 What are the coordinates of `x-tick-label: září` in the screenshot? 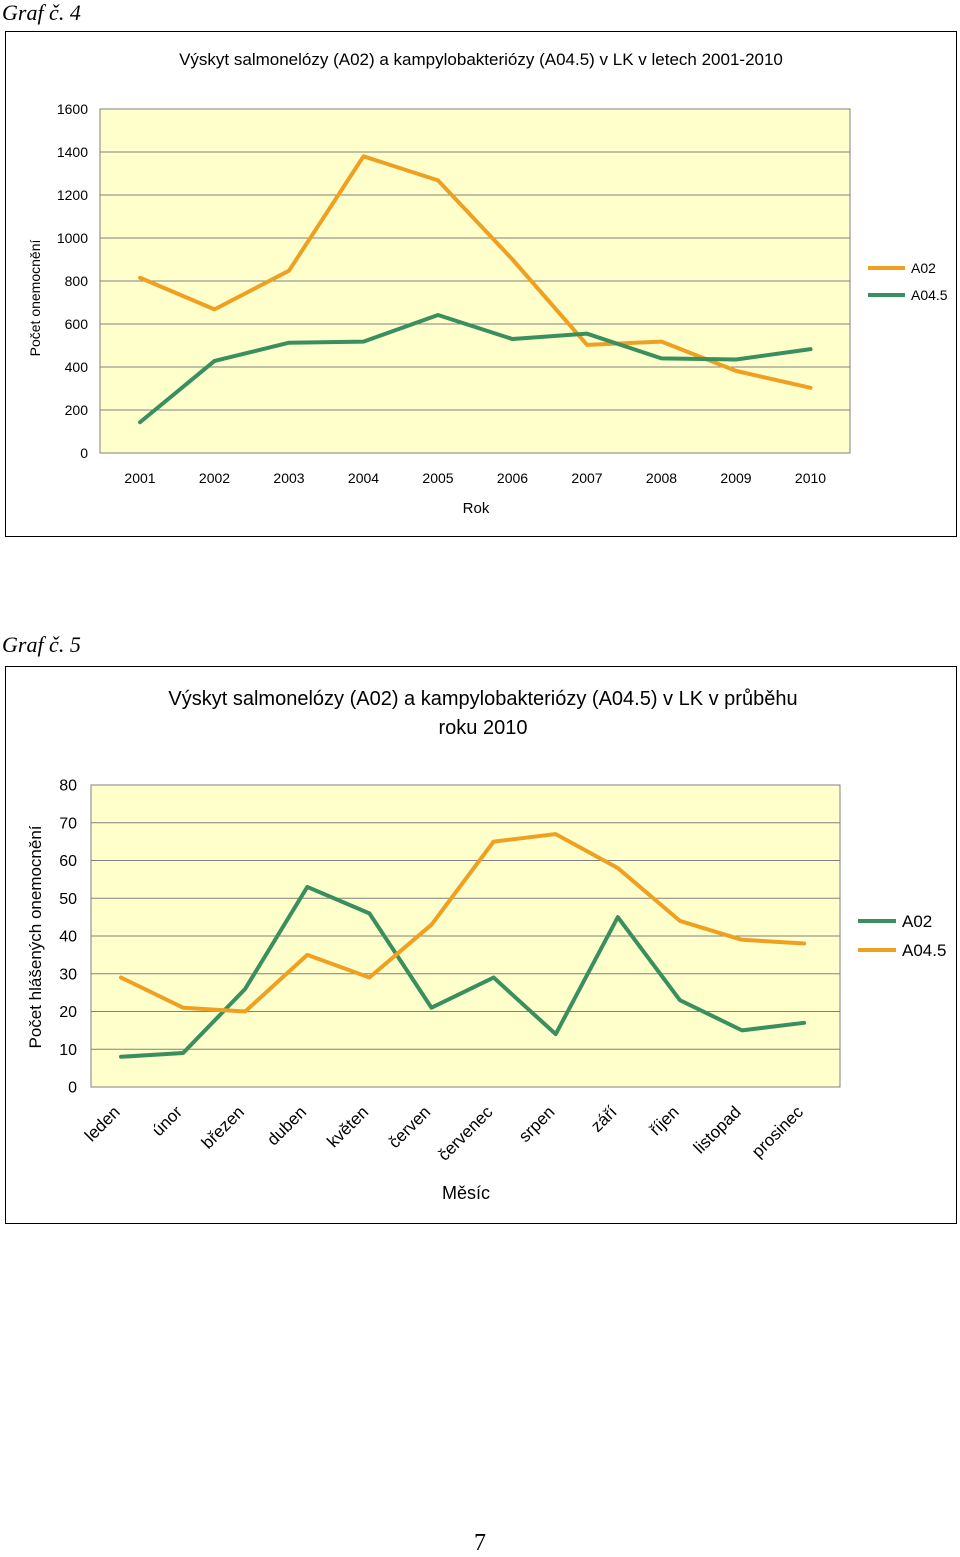 It's located at (604, 1119).